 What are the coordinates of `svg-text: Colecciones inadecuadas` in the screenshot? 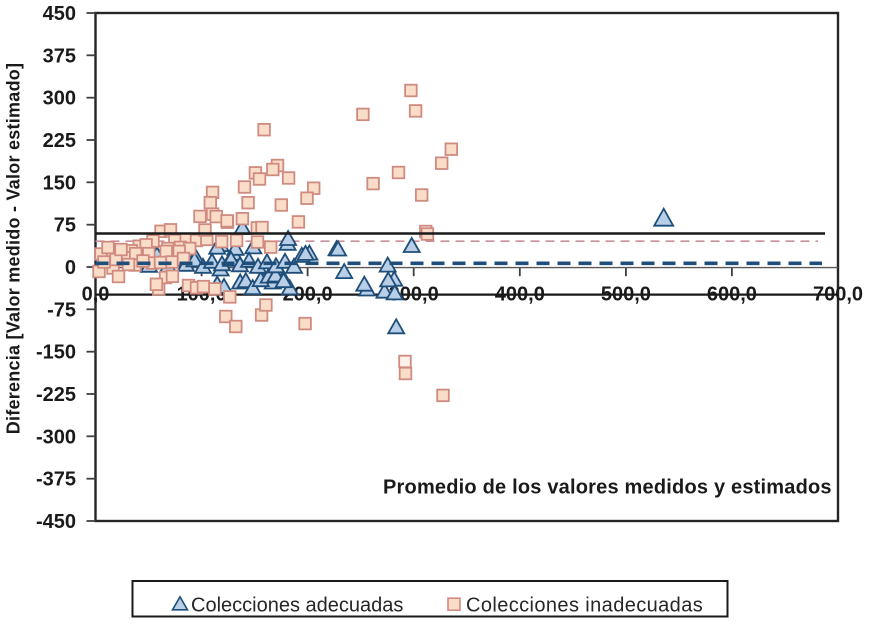 It's located at (584, 605).